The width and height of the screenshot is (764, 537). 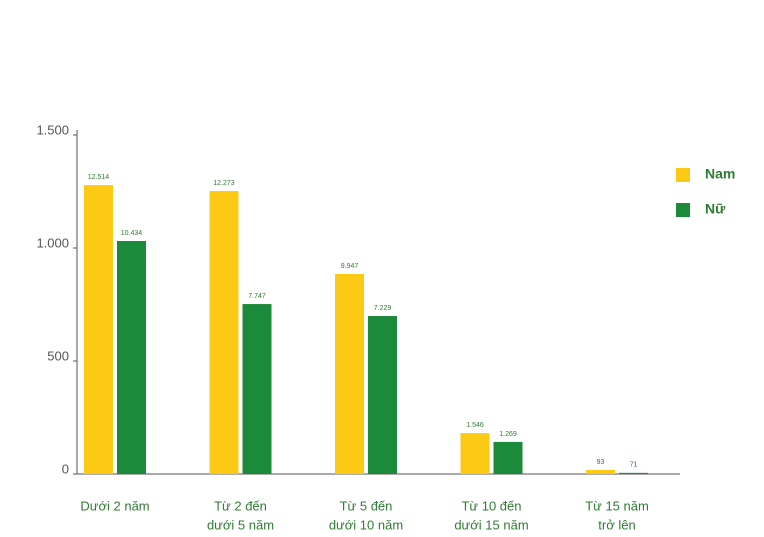 I want to click on data-label: 7.229, so click(x=383, y=308).